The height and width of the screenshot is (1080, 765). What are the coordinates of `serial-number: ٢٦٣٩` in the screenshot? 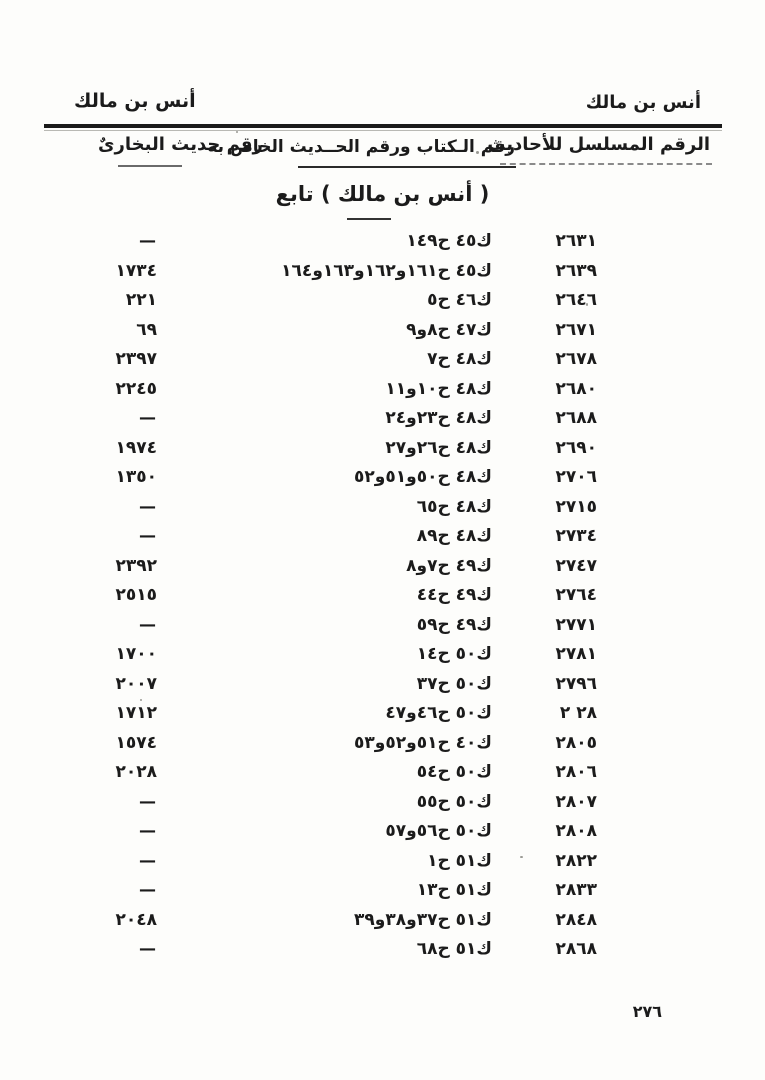 It's located at (576, 270).